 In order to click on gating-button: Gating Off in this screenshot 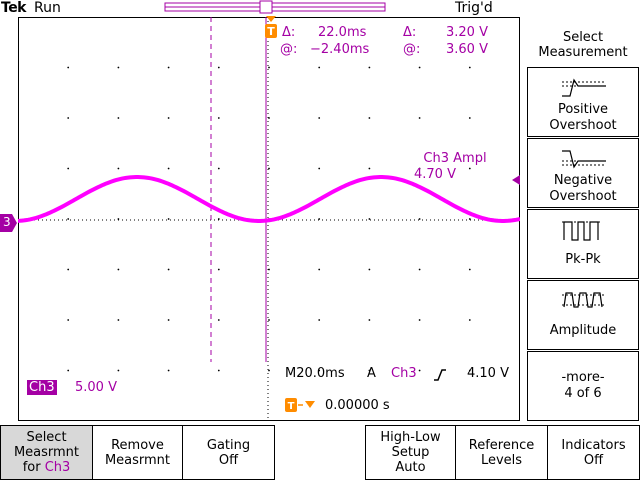, I will do `click(228, 452)`.